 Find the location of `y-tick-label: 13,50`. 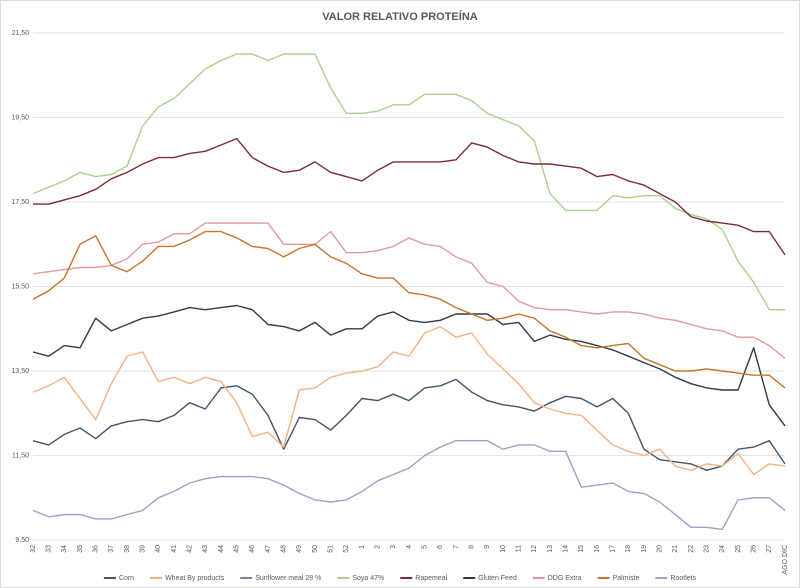

y-tick-label: 13,50 is located at coordinates (20, 371).